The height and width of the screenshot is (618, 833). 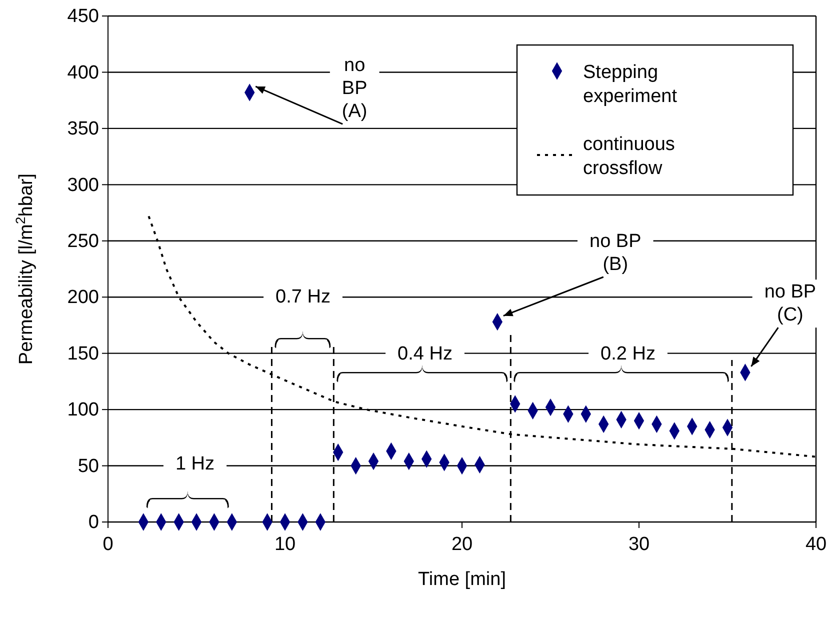 I want to click on annotation: no BP (B), so click(x=616, y=253).